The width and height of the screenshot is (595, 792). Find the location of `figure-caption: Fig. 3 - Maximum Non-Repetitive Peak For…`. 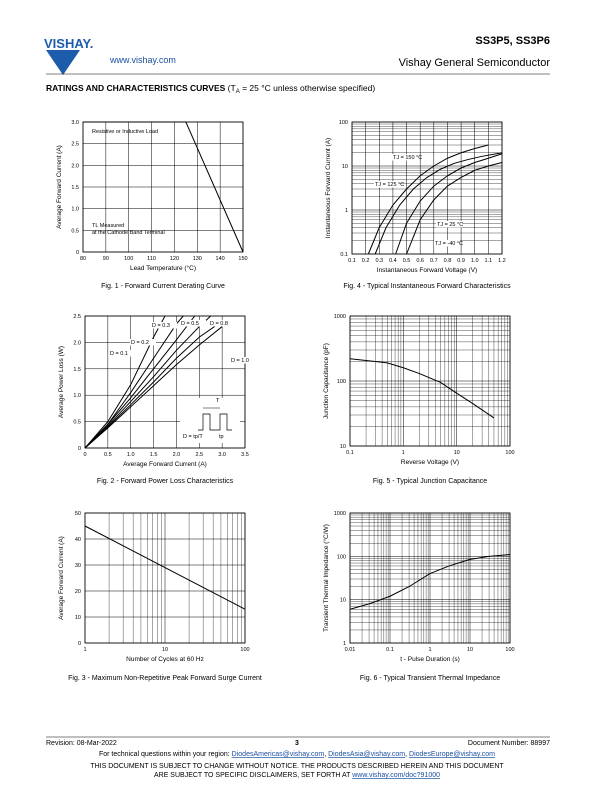

figure-caption: Fig. 3 - Maximum Non-Repetitive Peak For… is located at coordinates (165, 678).